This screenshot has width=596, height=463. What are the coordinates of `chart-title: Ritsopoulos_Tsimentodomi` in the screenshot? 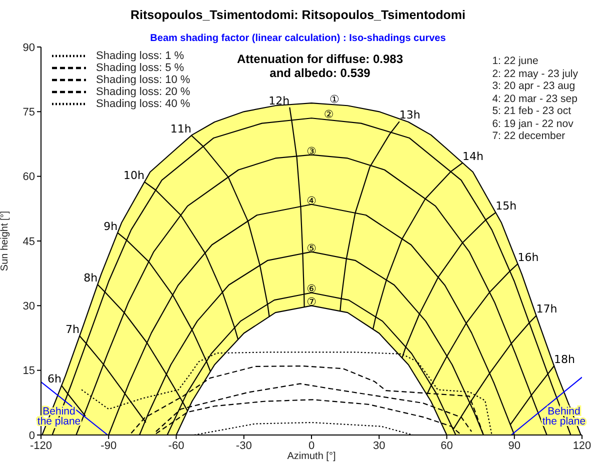 It's located at (298, 15).